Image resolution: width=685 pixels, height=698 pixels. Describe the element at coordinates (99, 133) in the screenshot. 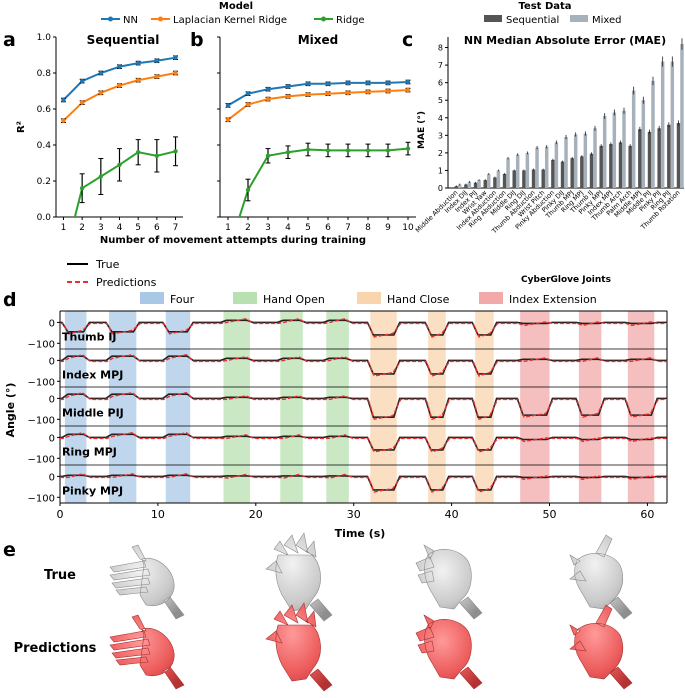

I see `panel-a-sequential-chart: Sequential R² 1 2 3 4 5 6 7 0.0 0.2 0.4 0.6 0.8 1.0` at that location.